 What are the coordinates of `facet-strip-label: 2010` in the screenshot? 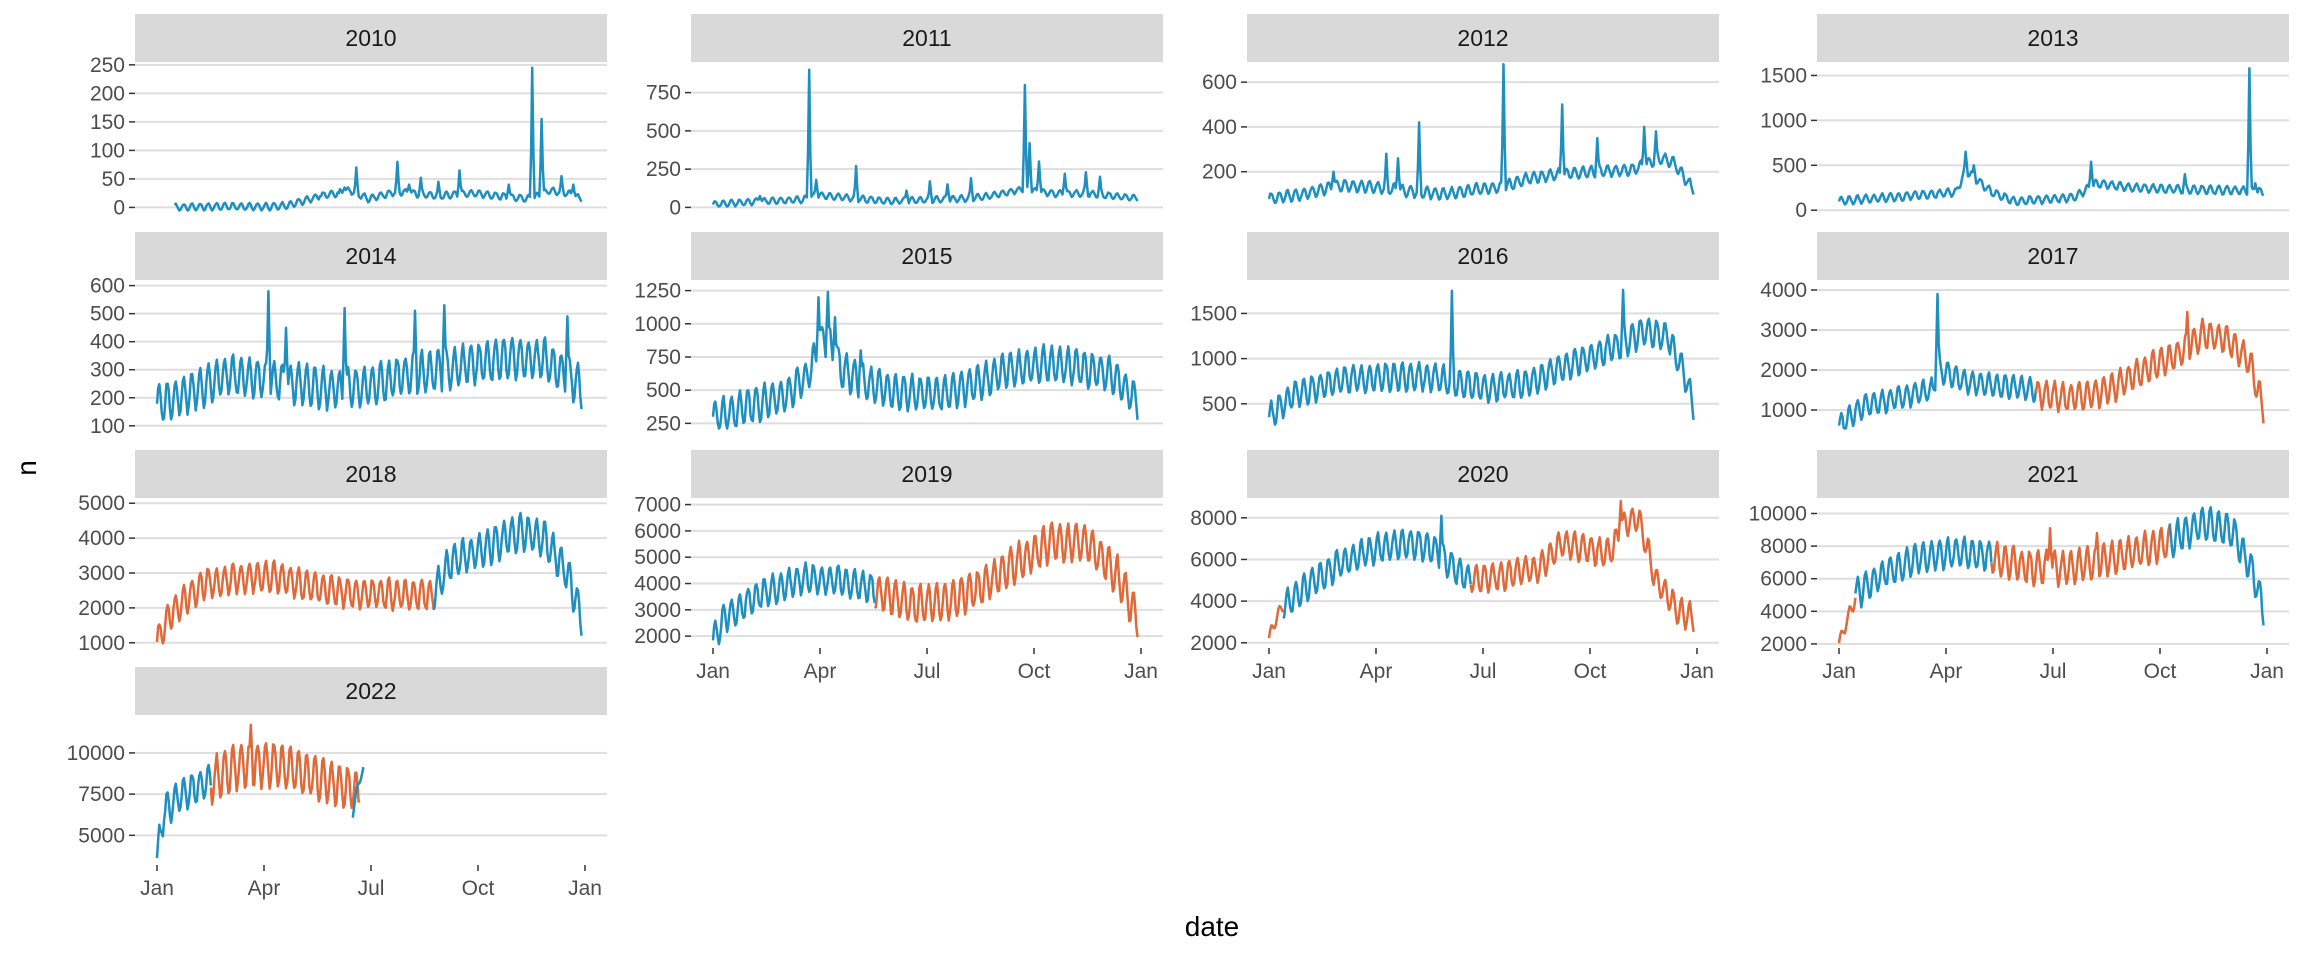 It's located at (370, 38).